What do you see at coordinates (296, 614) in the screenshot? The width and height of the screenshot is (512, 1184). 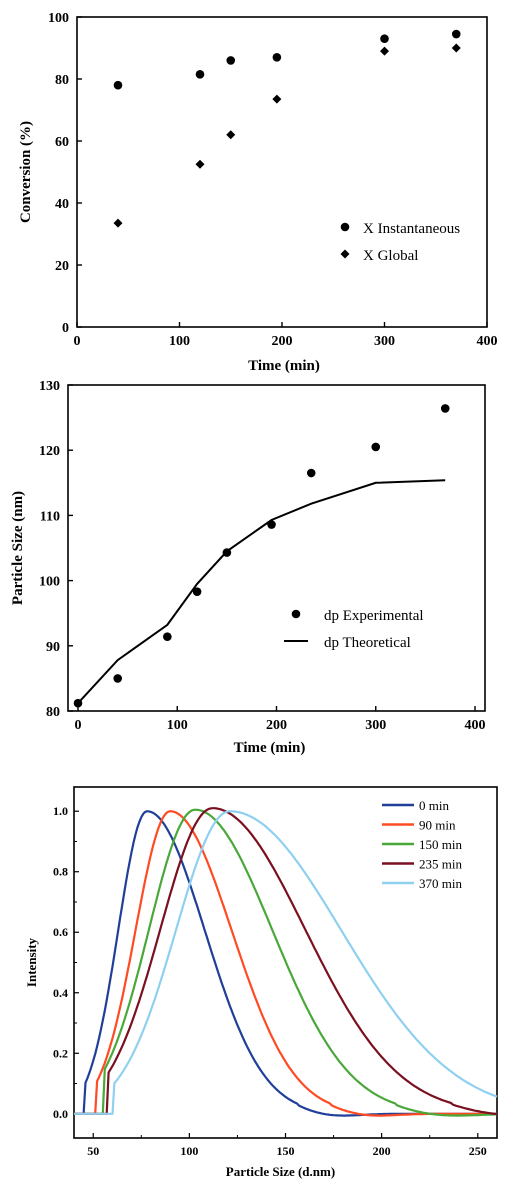 I see `legend-marker-dp-experimental` at bounding box center [296, 614].